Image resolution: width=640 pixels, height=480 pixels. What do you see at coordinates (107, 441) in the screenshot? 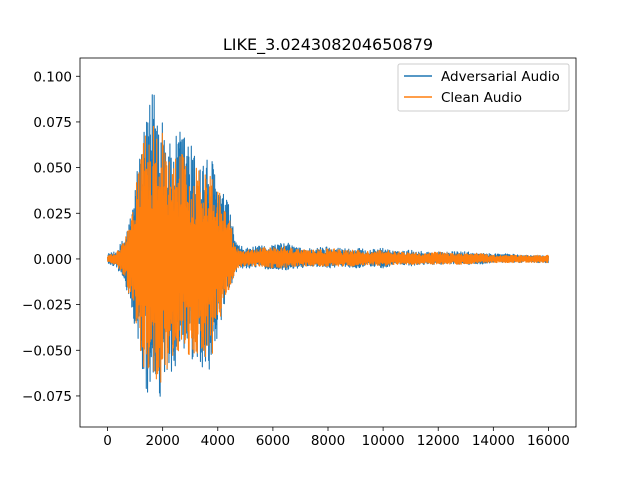
I see `x-tick-label: 0` at bounding box center [107, 441].